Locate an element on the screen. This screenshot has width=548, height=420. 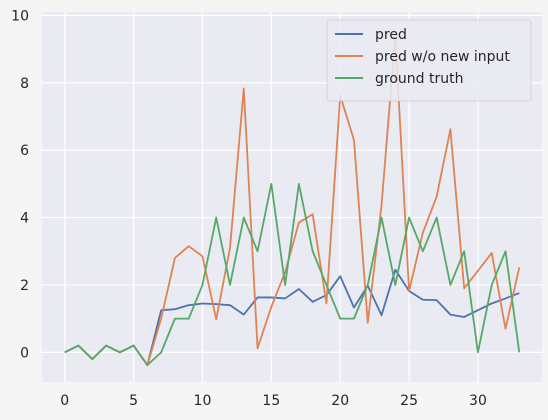
x-axis-tick-labels: 0 5 10 15 20 25 30 is located at coordinates (273, 401).